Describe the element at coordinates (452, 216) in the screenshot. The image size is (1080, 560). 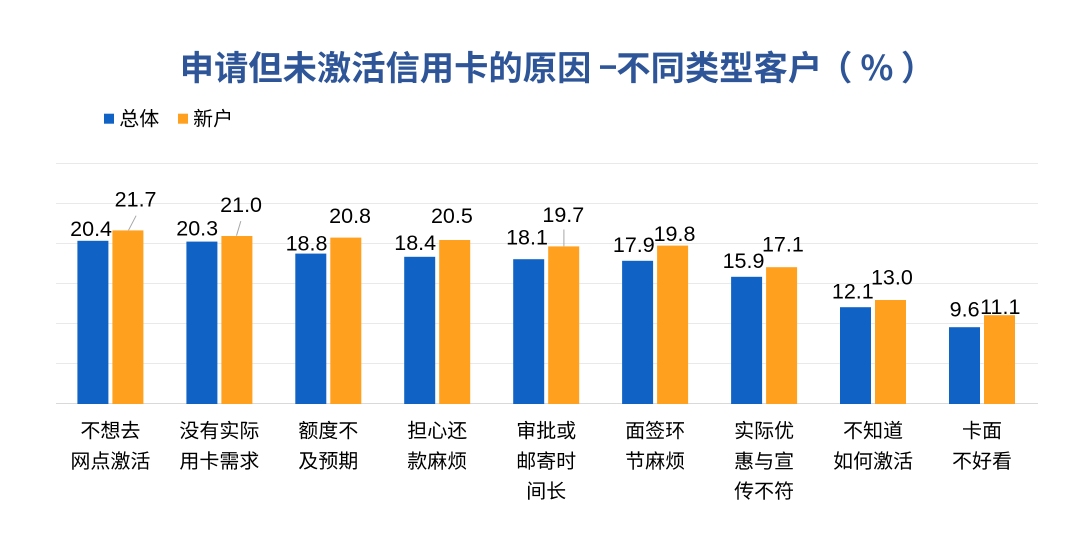
I see `svg-text: 20.5` at that location.